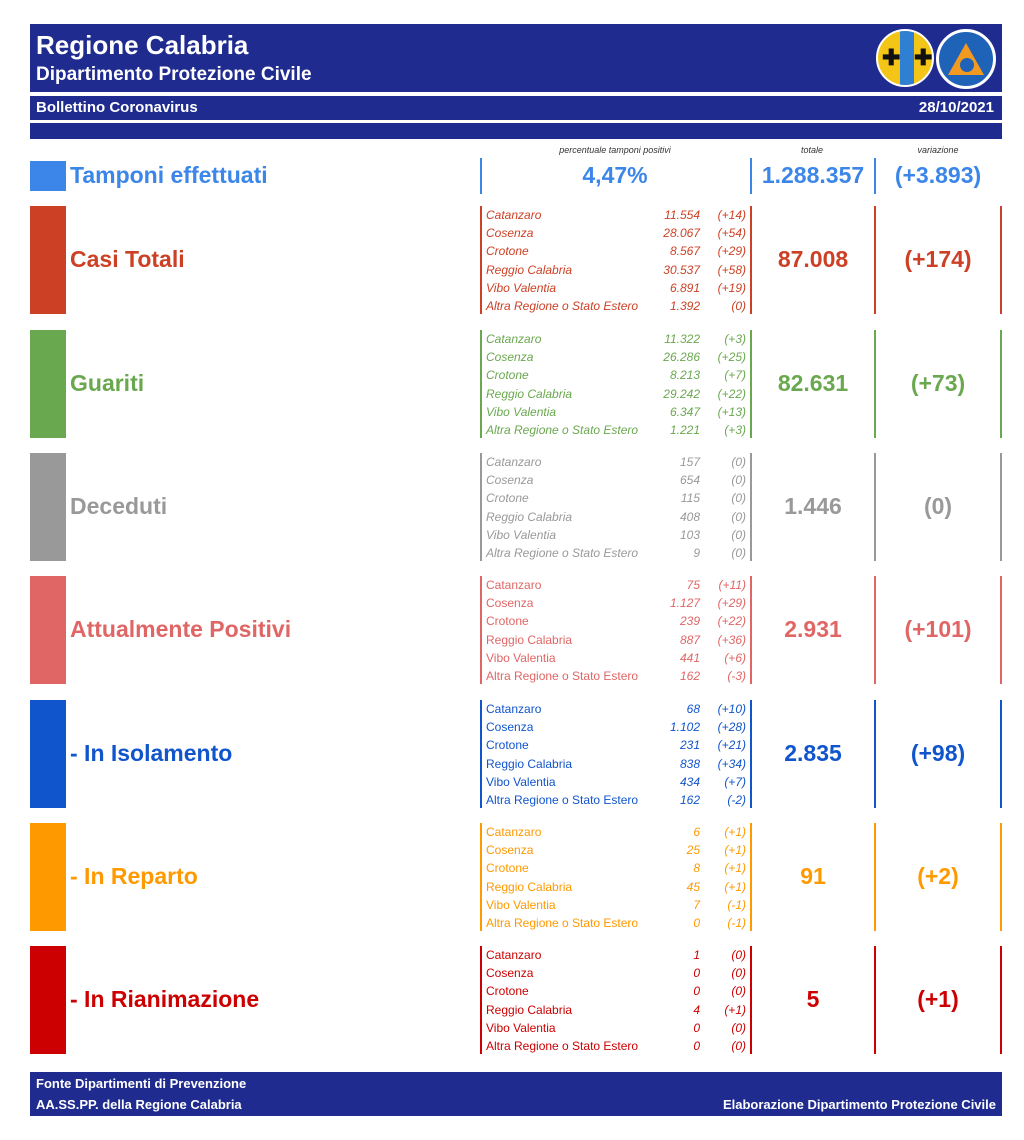  What do you see at coordinates (813, 259) in the screenshot?
I see `section-total: 87.008` at bounding box center [813, 259].